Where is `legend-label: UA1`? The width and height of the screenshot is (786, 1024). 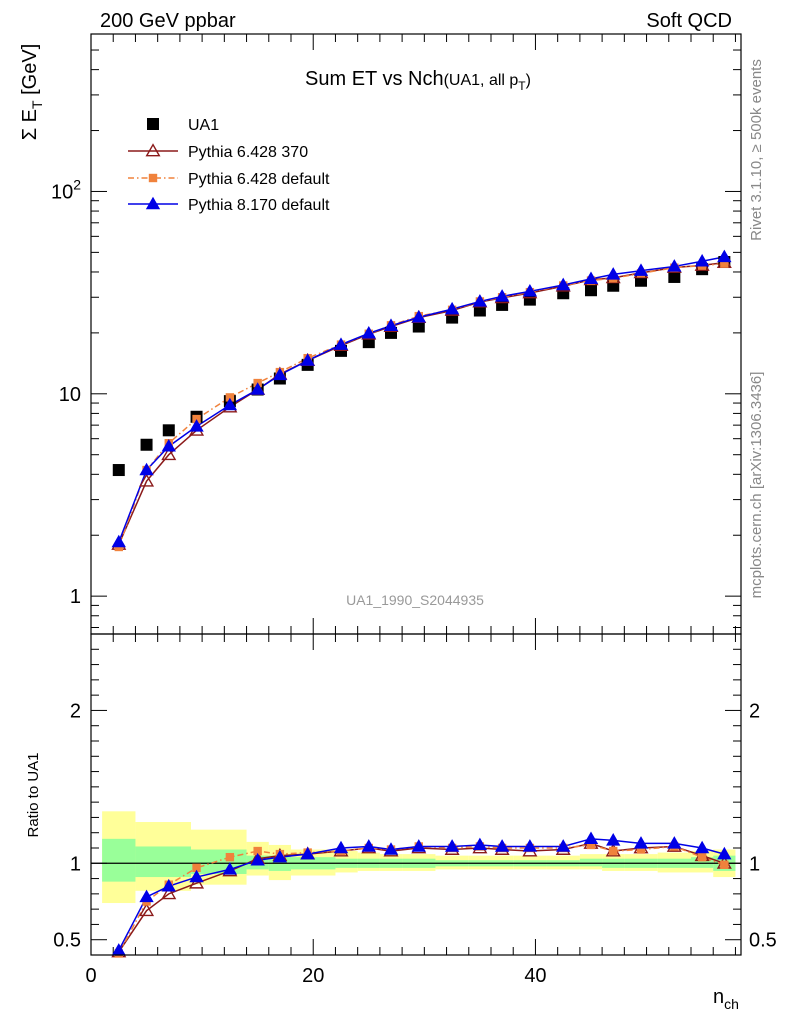
legend-label: UA1 is located at coordinates (203, 125).